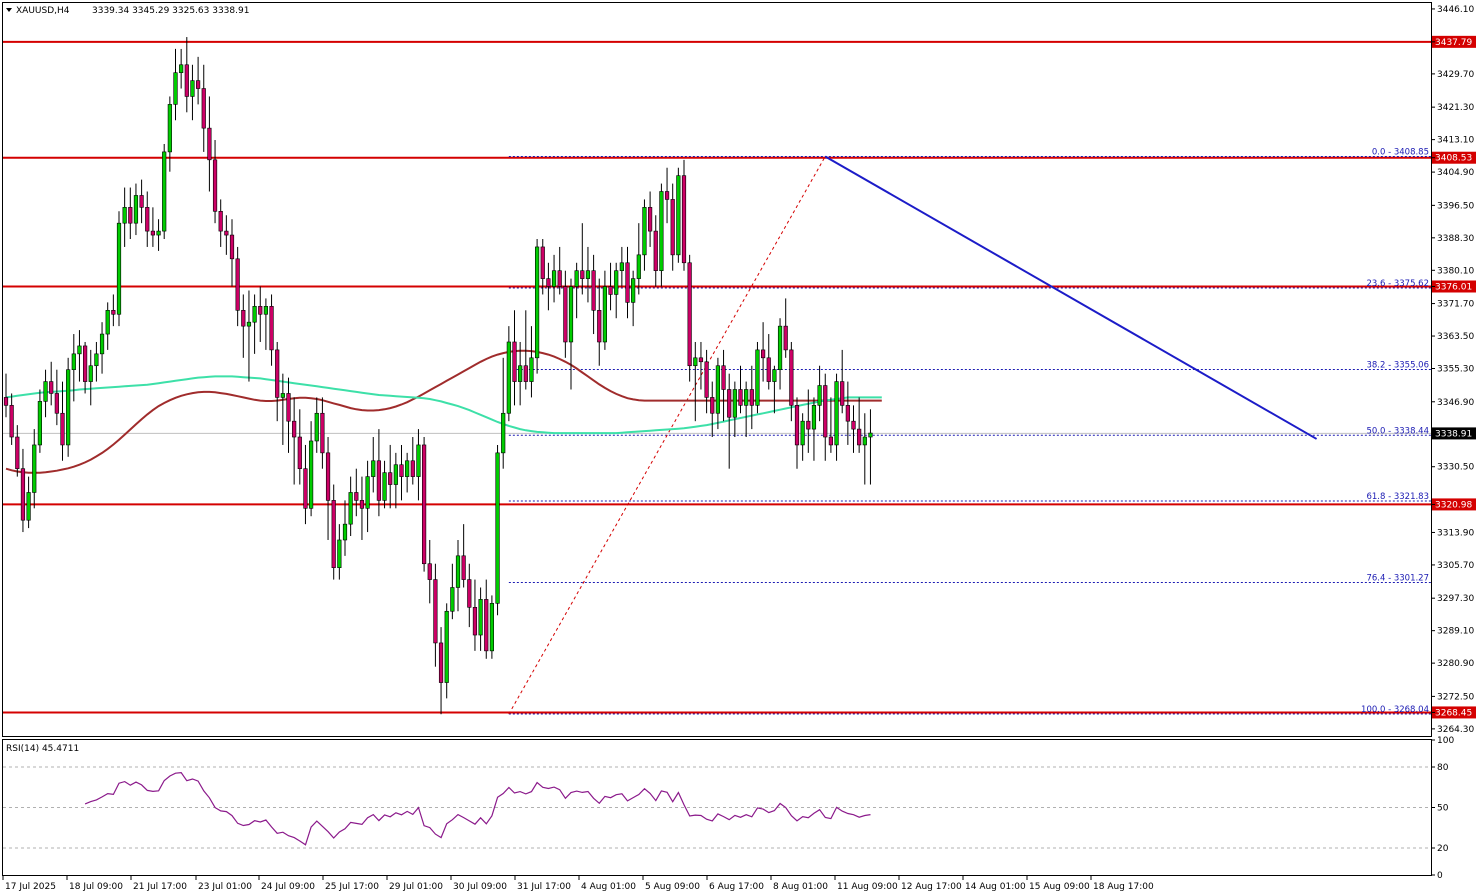  What do you see at coordinates (667, 435) in the screenshot?
I see `fib-swing-line` at bounding box center [667, 435].